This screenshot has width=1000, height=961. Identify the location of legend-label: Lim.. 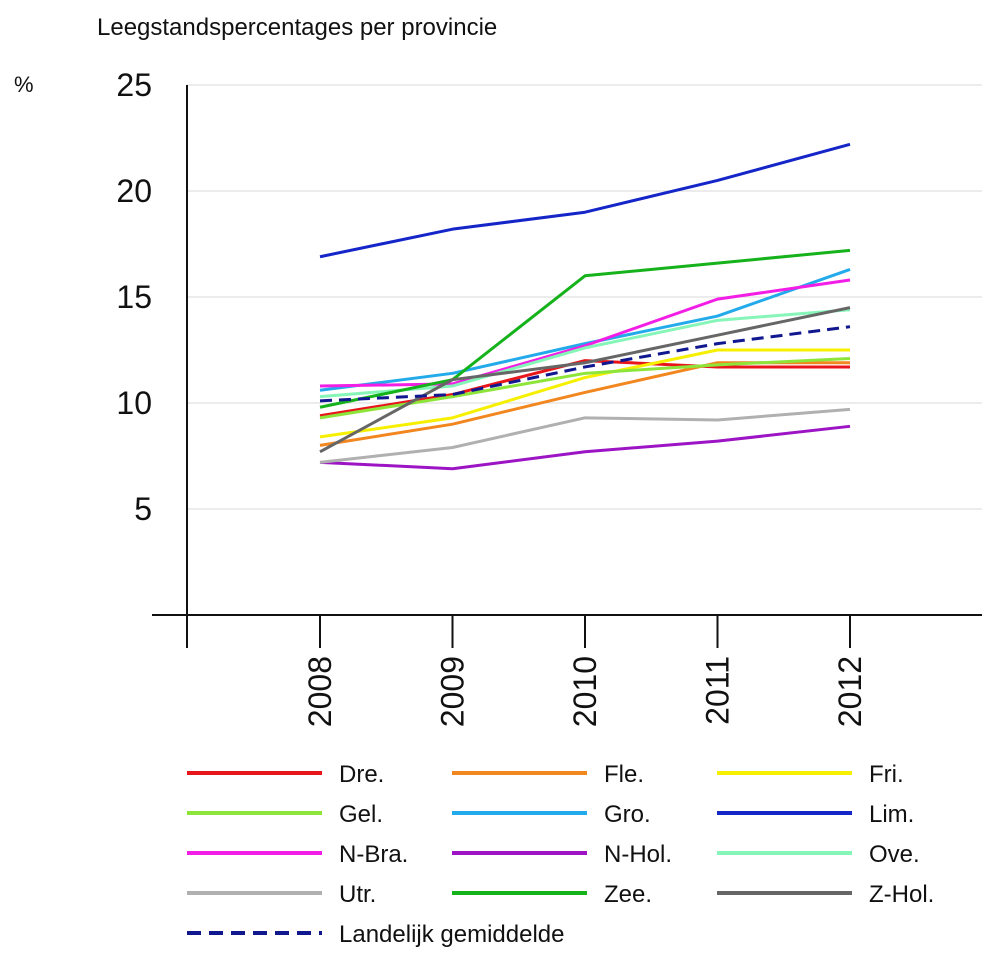
(891, 814).